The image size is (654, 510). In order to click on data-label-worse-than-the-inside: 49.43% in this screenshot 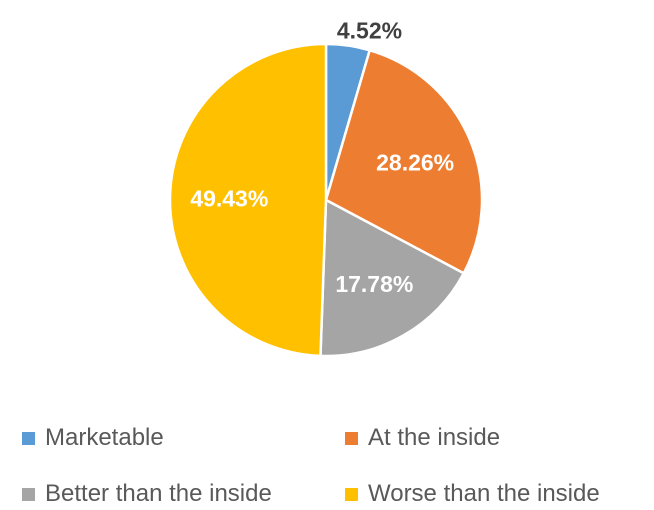, I will do `click(229, 198)`.